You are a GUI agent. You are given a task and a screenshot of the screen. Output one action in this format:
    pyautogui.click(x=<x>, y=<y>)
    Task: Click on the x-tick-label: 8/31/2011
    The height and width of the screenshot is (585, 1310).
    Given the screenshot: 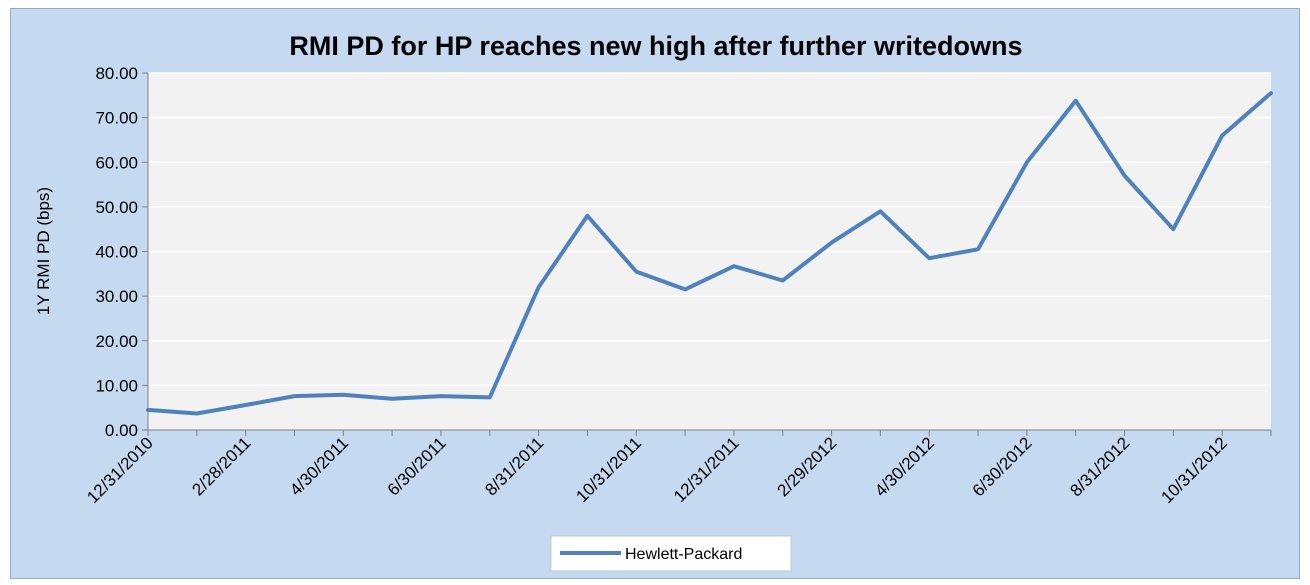 What is the action you would take?
    pyautogui.click(x=514, y=466)
    